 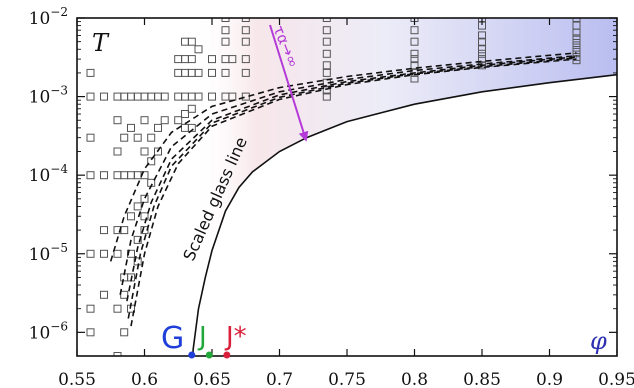 What do you see at coordinates (48, 17) in the screenshot?
I see `y-tick-label: 10⁻²` at bounding box center [48, 17].